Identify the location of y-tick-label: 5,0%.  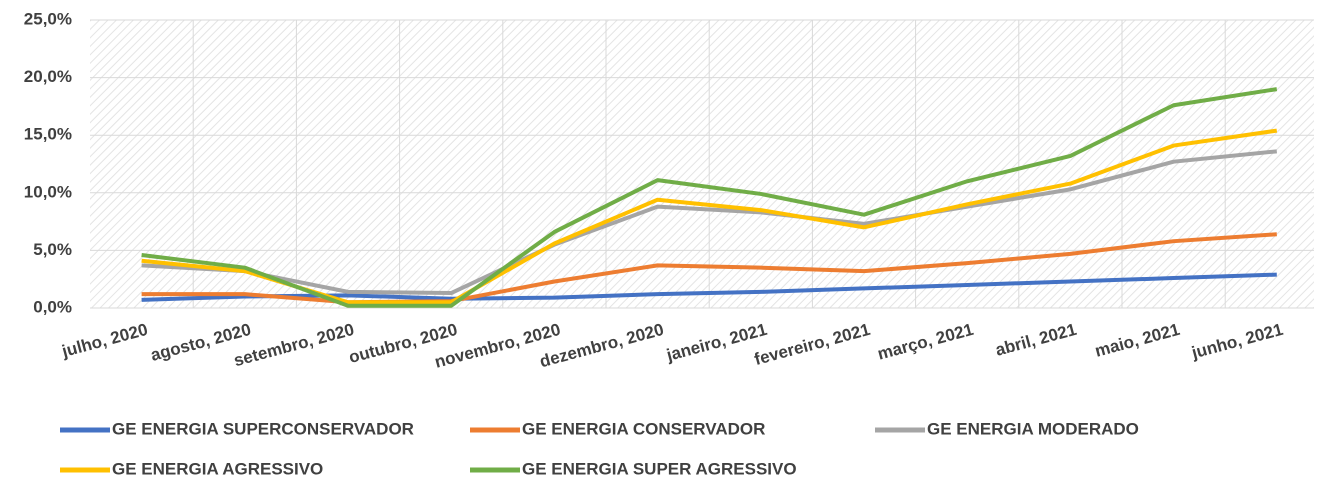
(52, 249).